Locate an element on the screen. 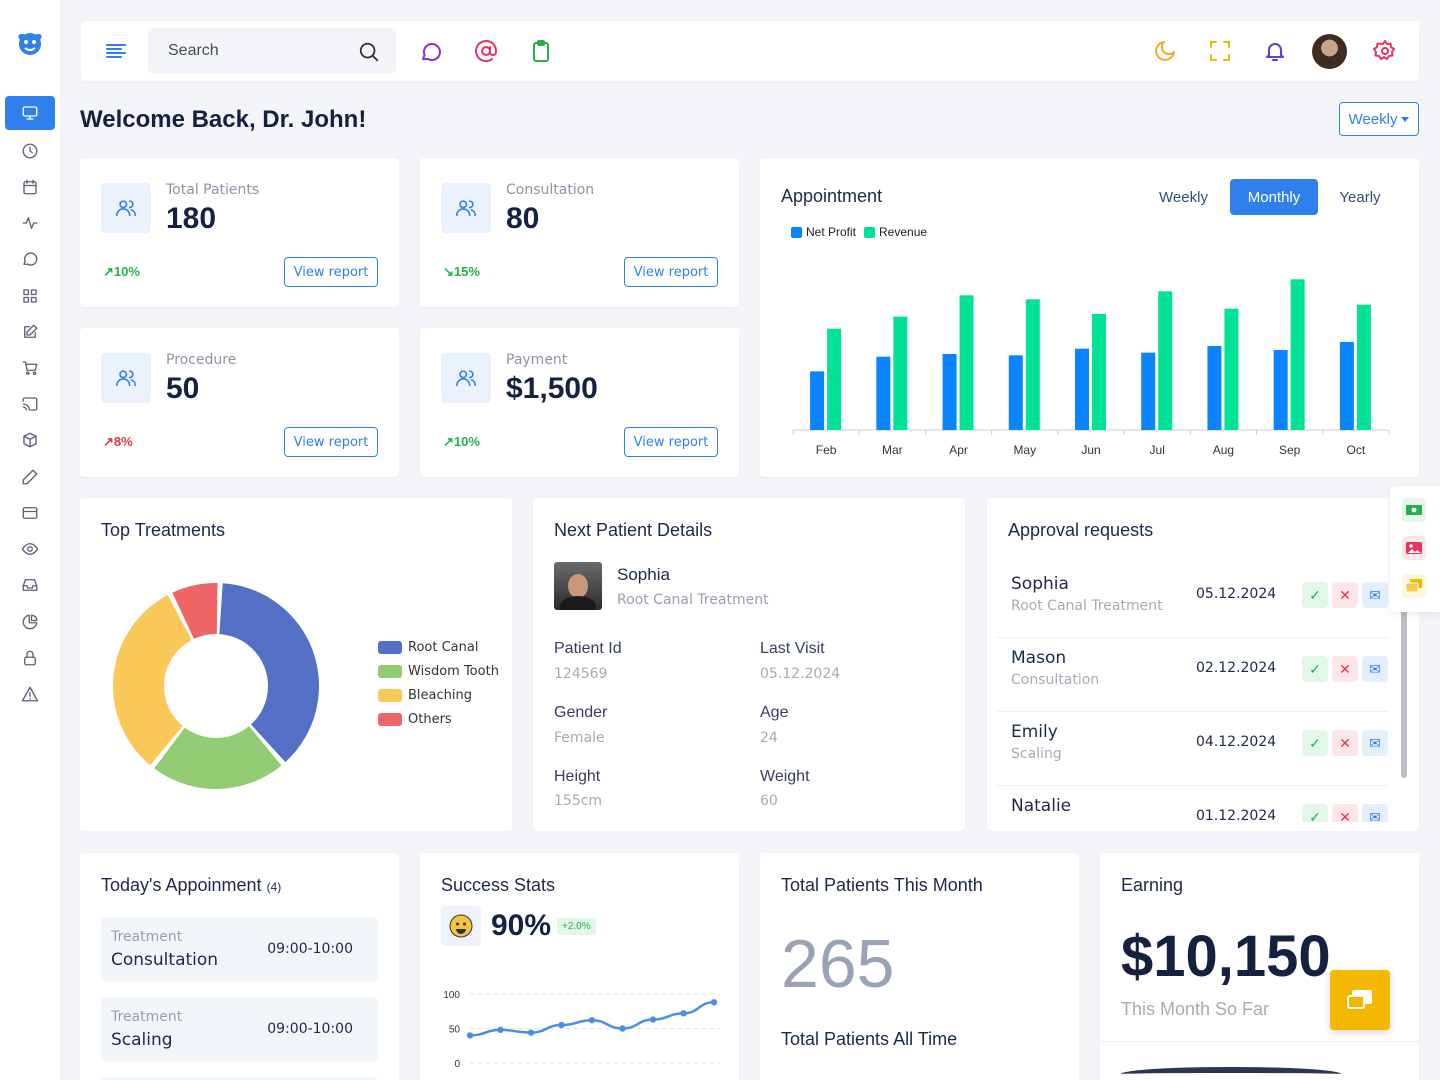 This screenshot has height=1080, width=1440. sidebar-item-apps is located at coordinates (30, 296).